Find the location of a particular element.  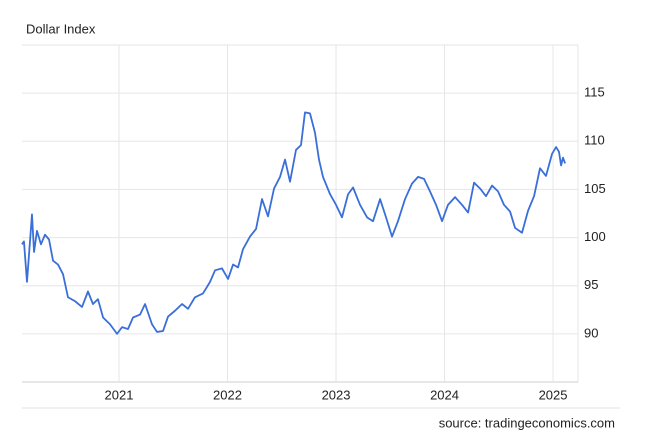

y-tick-label: 100 is located at coordinates (595, 236).